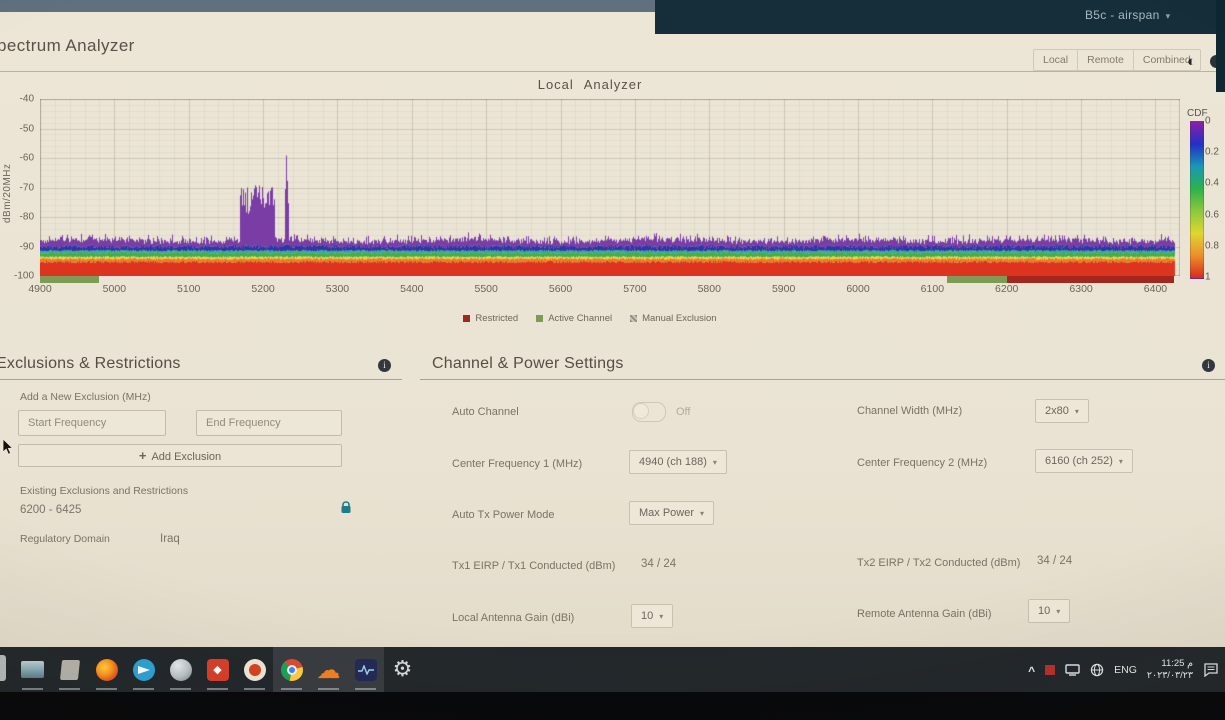  Describe the element at coordinates (783, 289) in the screenshot. I see `x-tick-label: 5900` at that location.